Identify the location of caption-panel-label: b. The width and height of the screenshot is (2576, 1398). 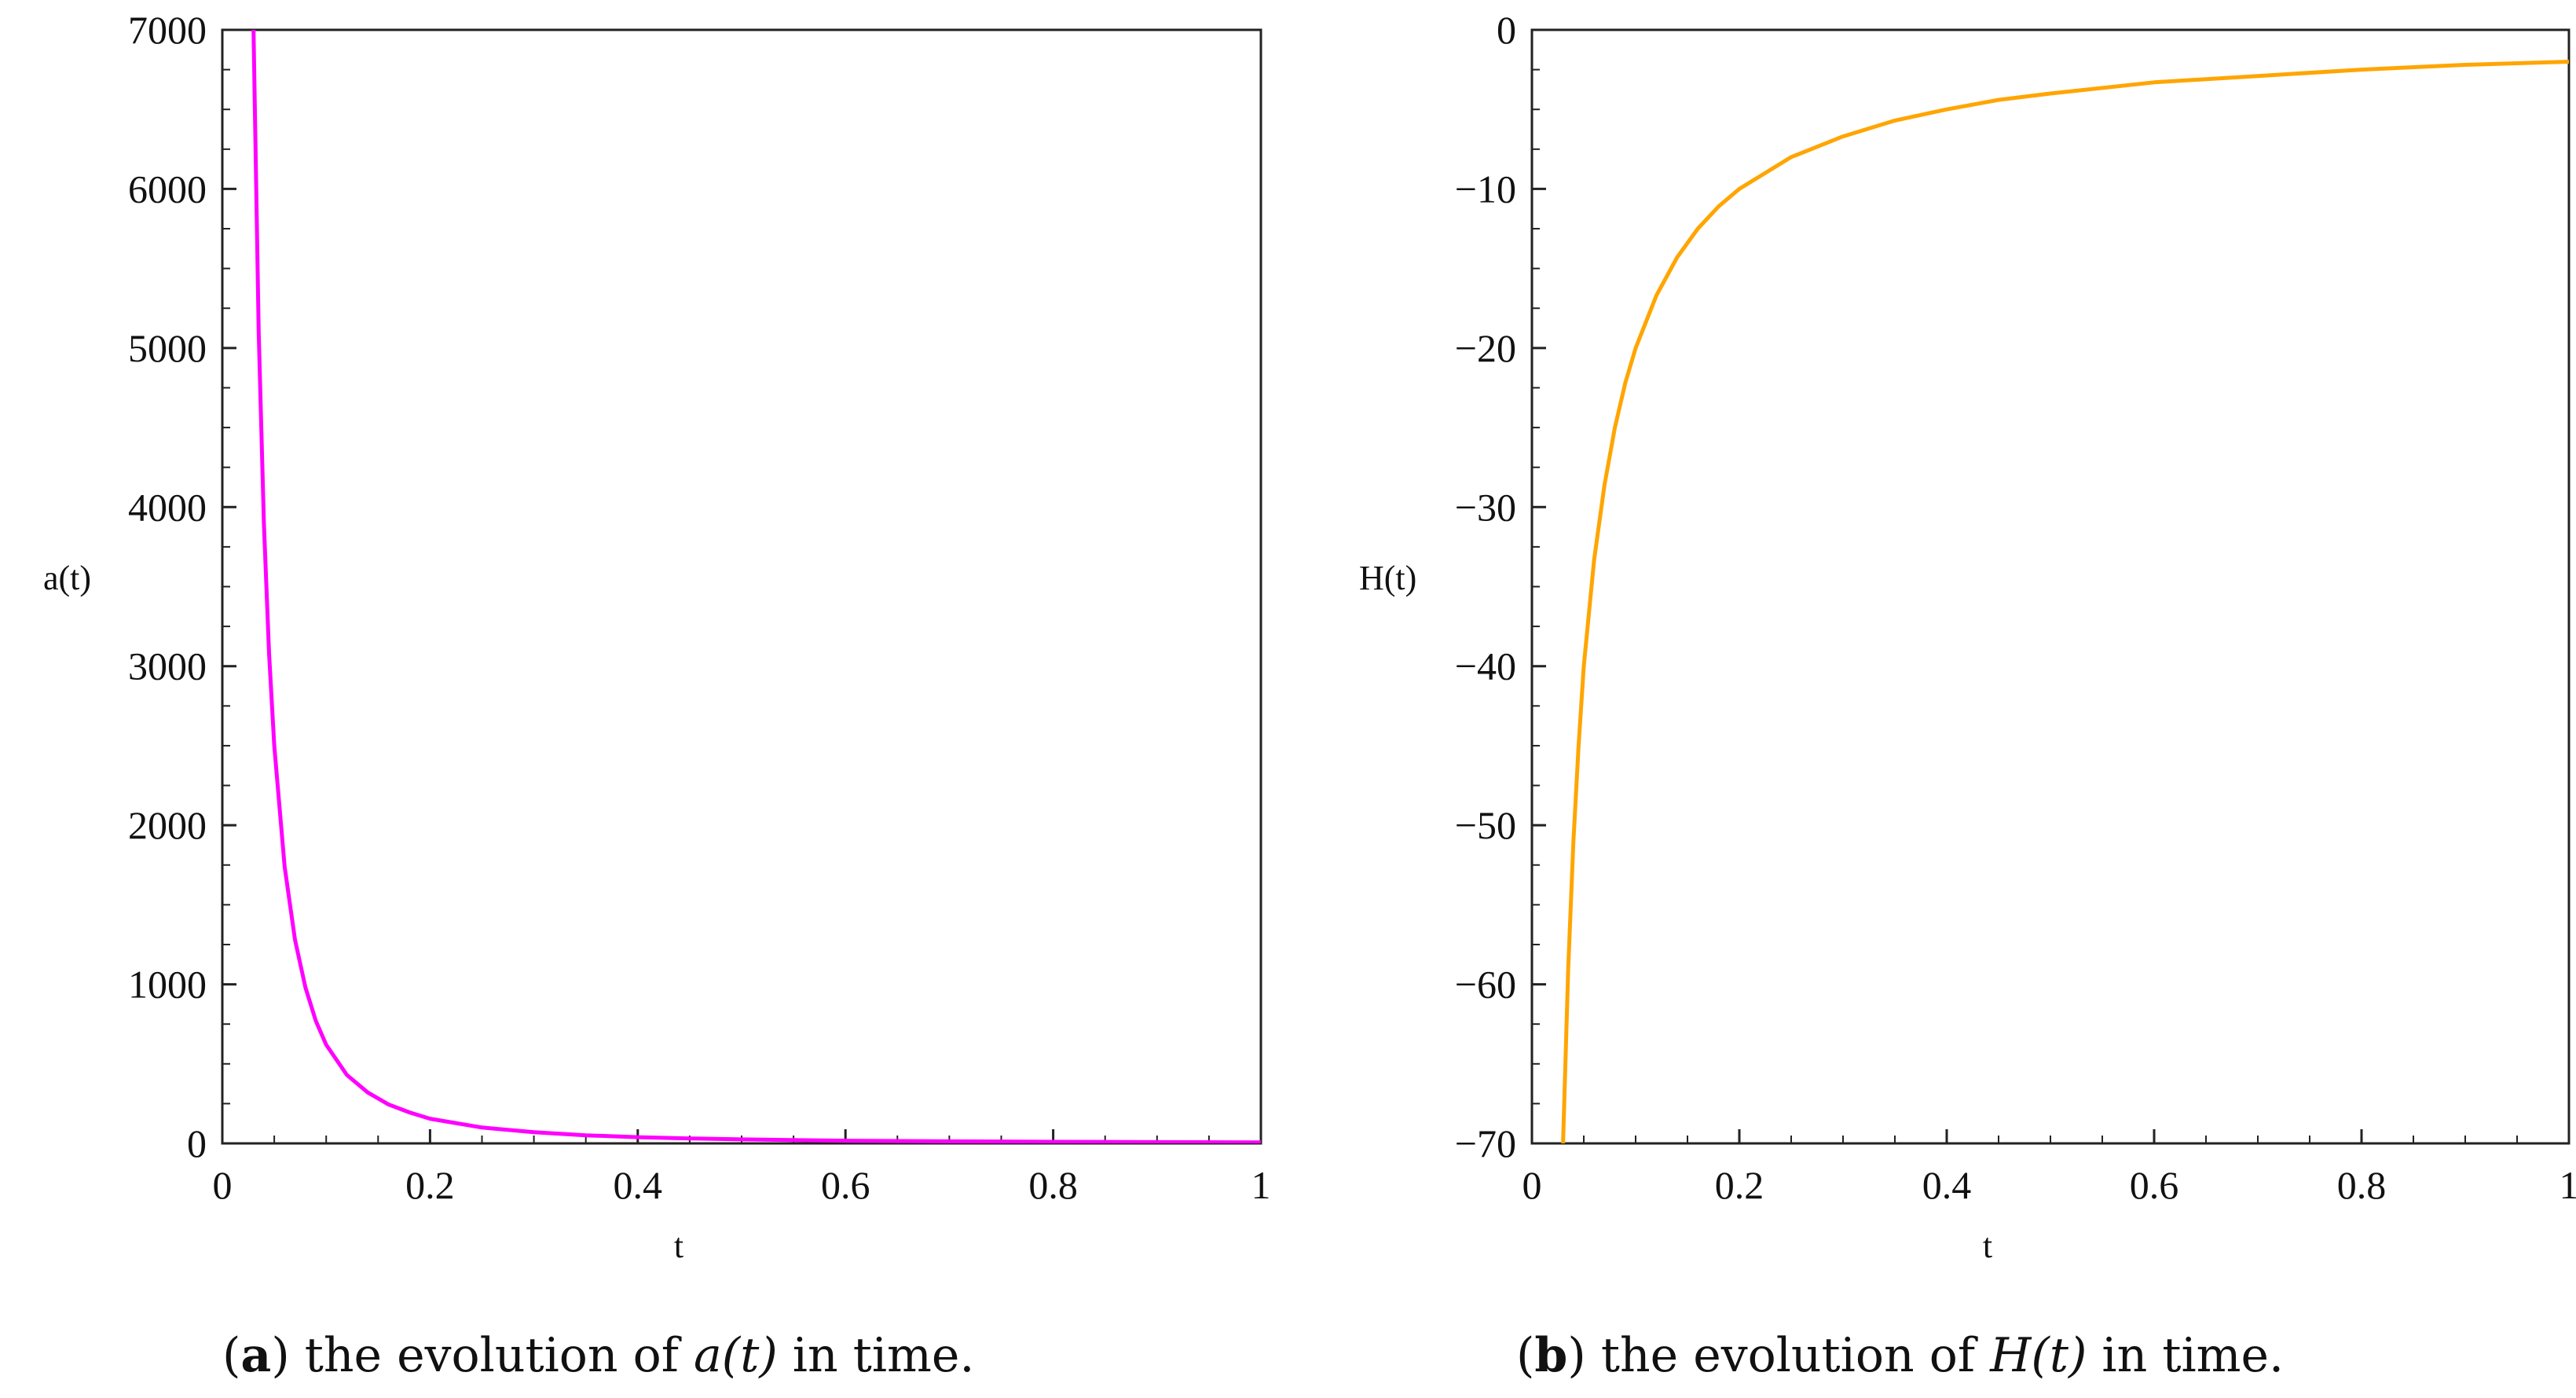
(1550, 1355).